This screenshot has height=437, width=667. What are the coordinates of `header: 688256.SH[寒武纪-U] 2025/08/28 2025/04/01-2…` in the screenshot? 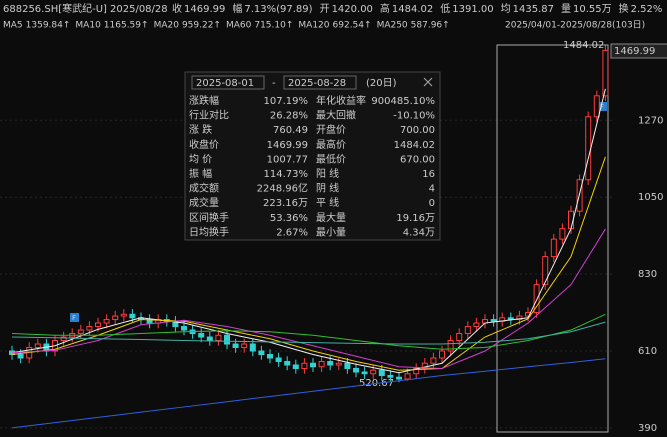 It's located at (324, 16).